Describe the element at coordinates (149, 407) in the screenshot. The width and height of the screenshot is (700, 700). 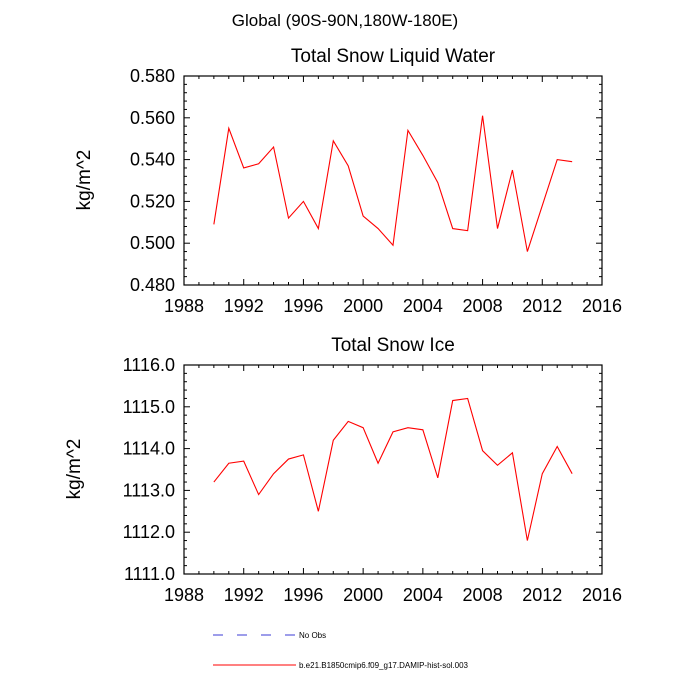
I see `y-tick-label: 1115.0` at that location.